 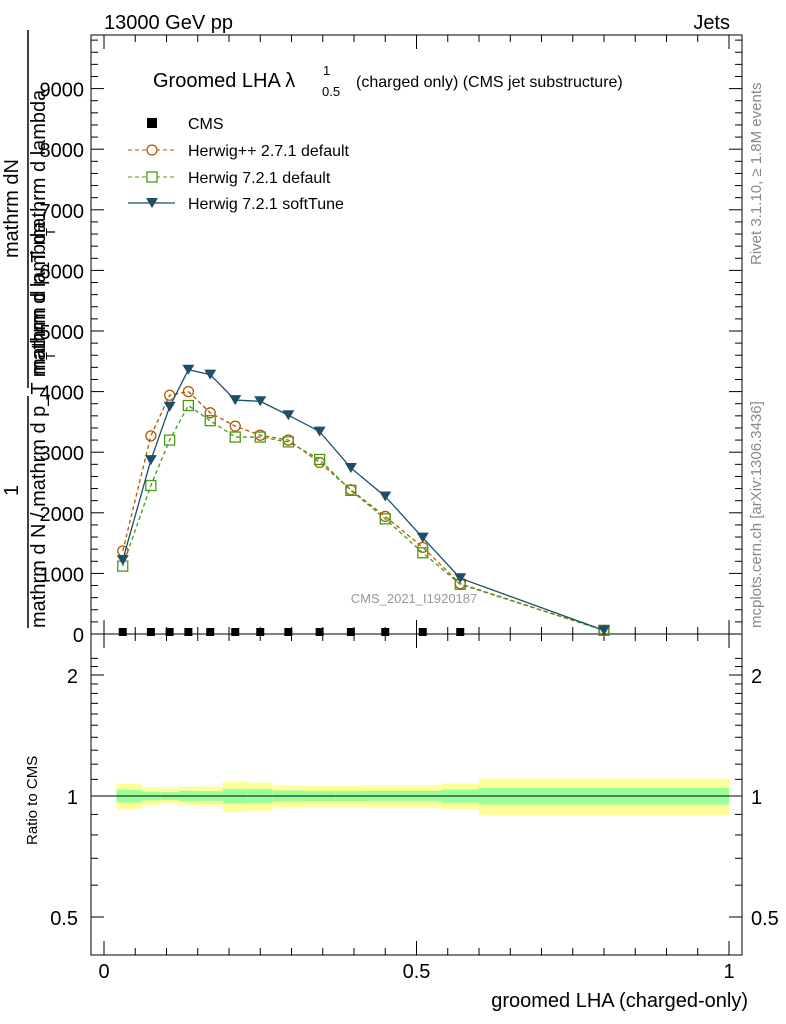 I want to click on main-ytick-label: 8000, so click(x=62, y=151).